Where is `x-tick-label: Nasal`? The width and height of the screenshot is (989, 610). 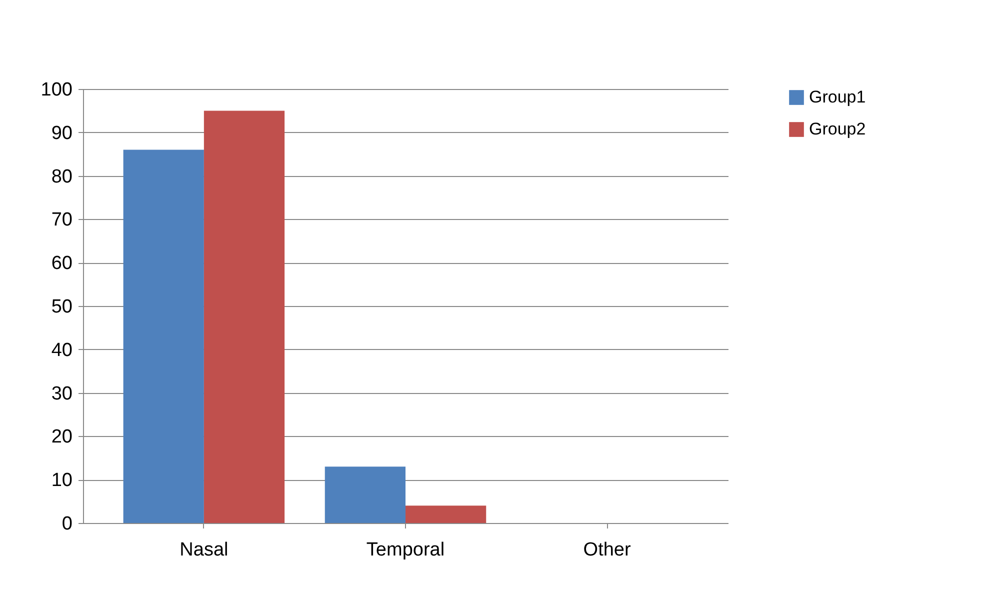
x-tick-label: Nasal is located at coordinates (204, 550).